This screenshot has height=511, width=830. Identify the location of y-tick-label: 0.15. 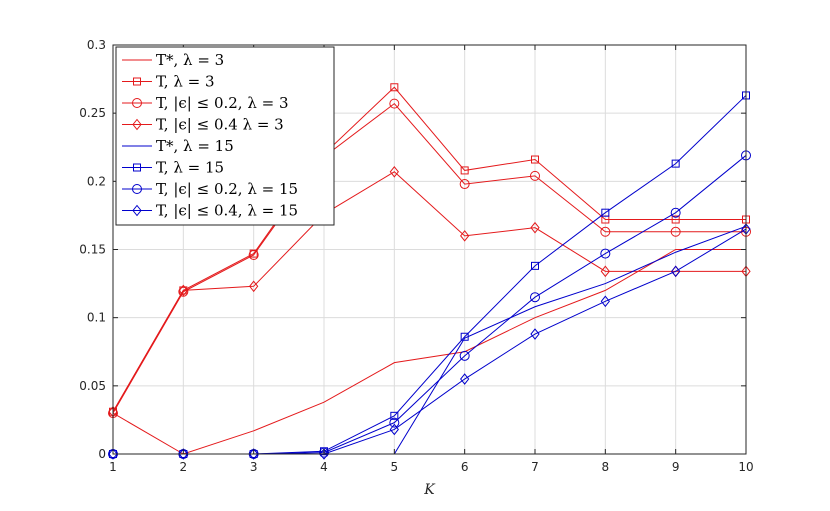
(92, 250).